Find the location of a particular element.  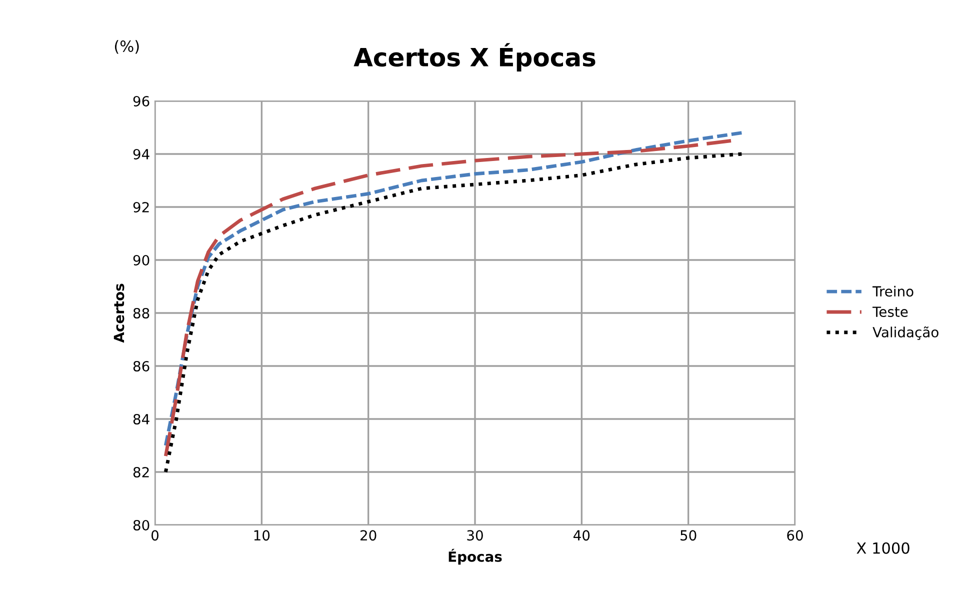

y-tick-label: 94 is located at coordinates (141, 154).